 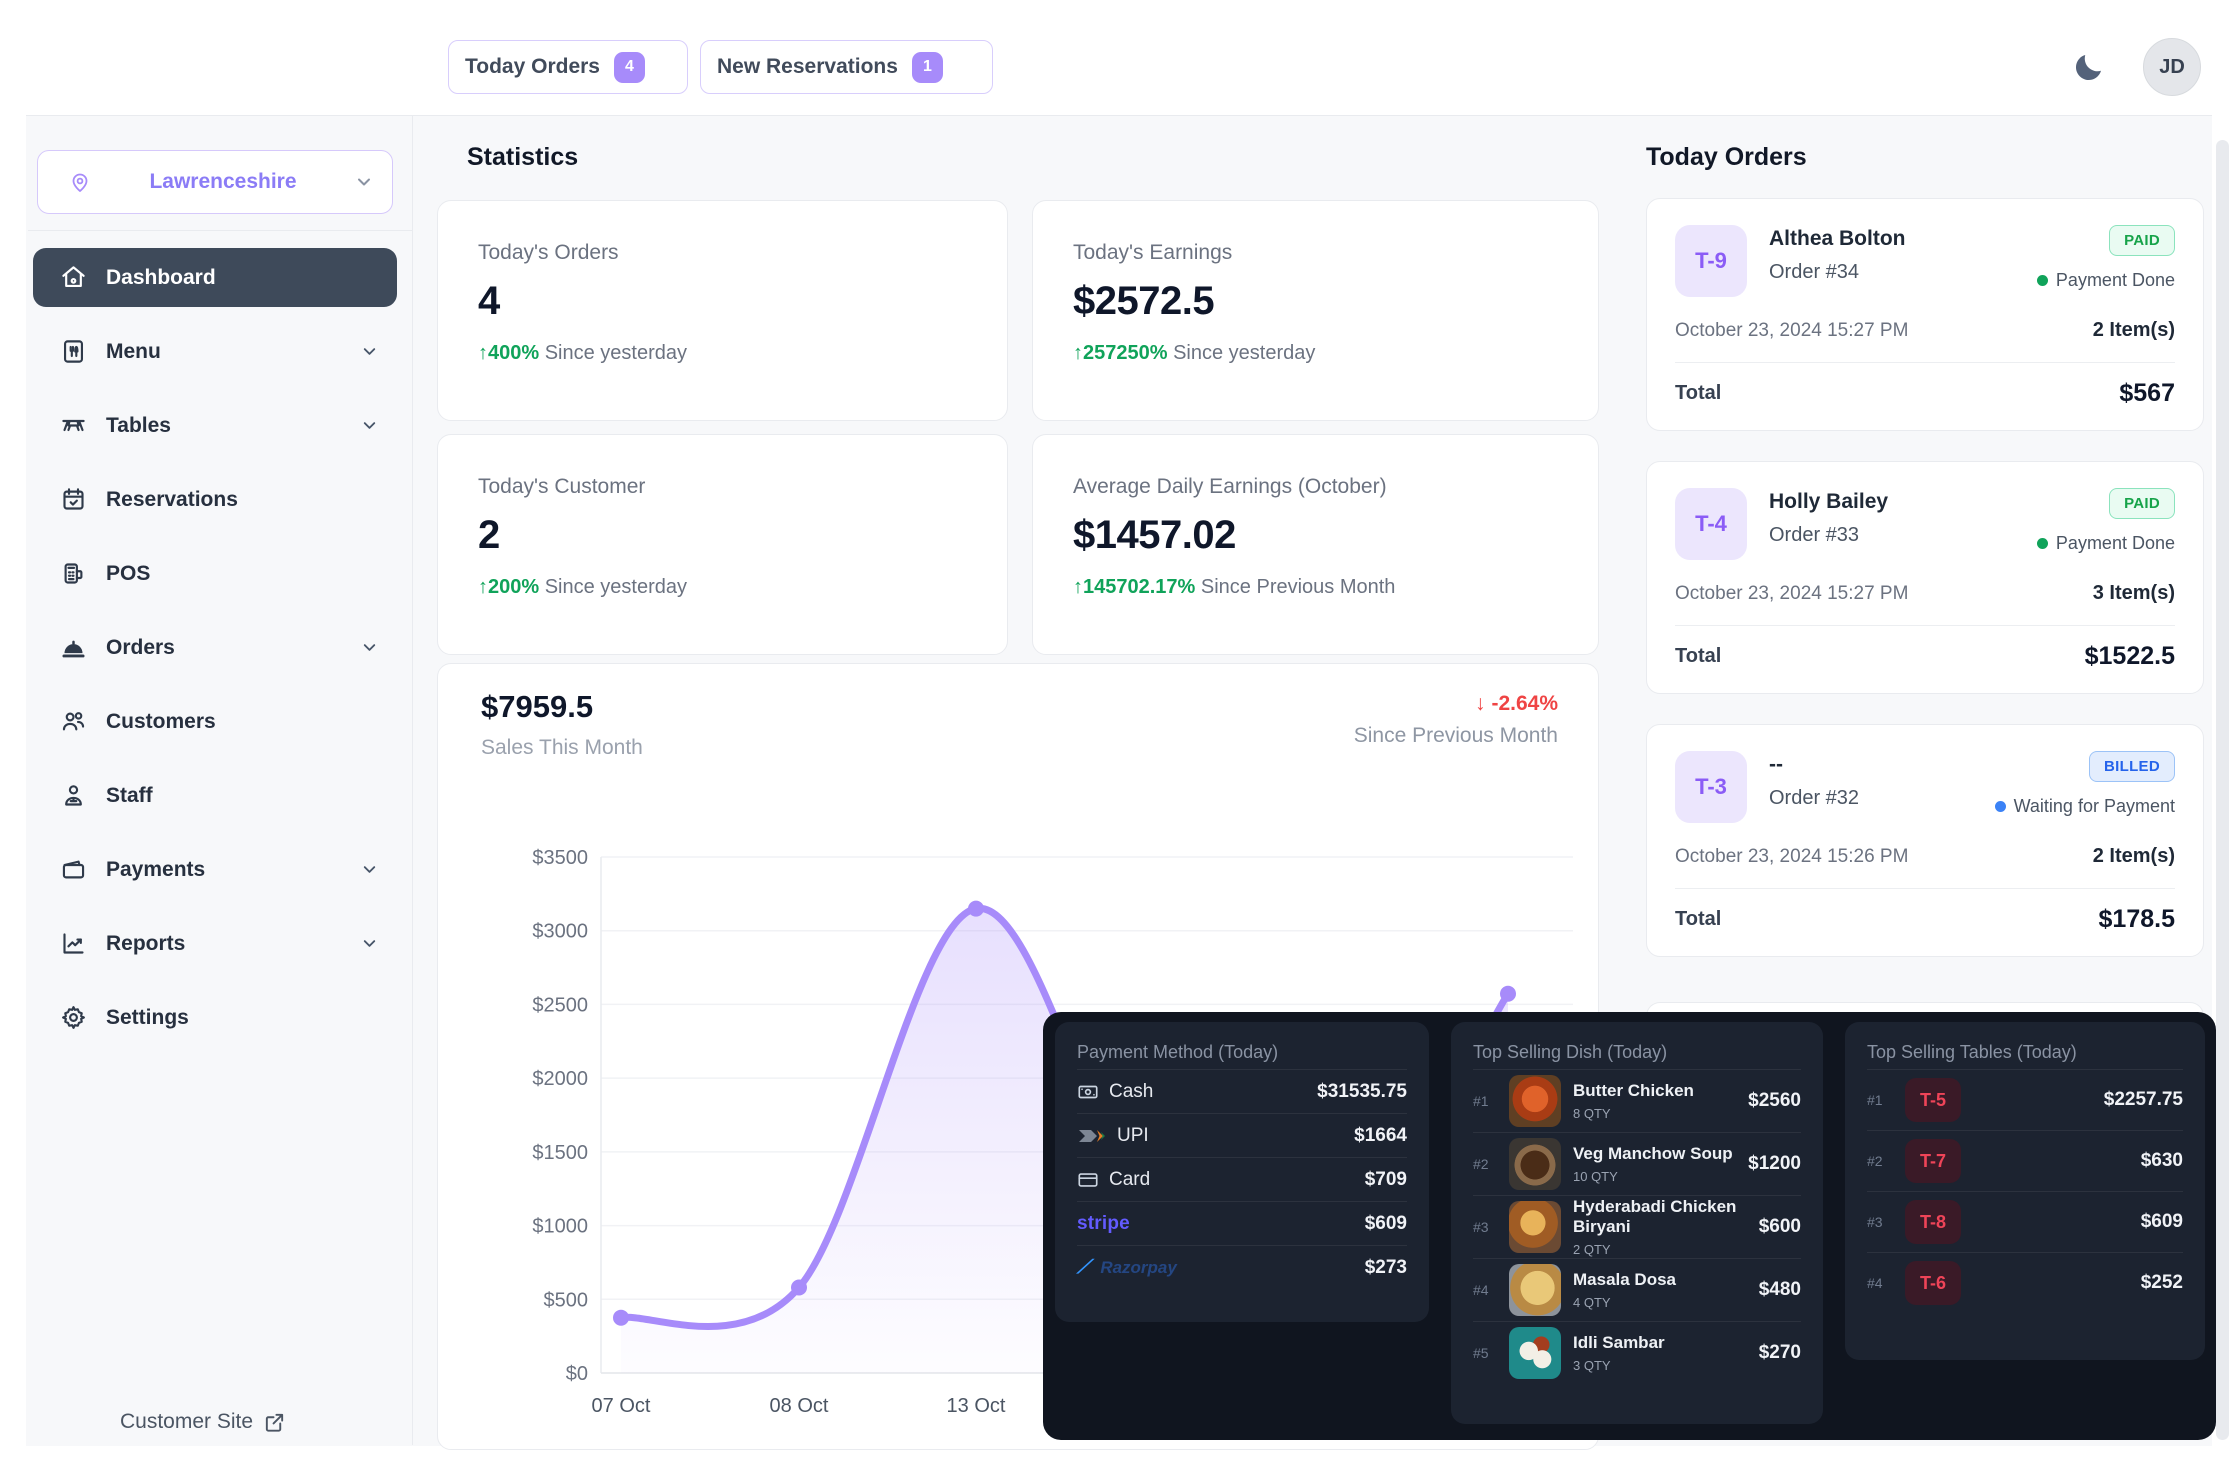 What do you see at coordinates (927, 67) in the screenshot?
I see `new-reservations-count-badge: 1` at bounding box center [927, 67].